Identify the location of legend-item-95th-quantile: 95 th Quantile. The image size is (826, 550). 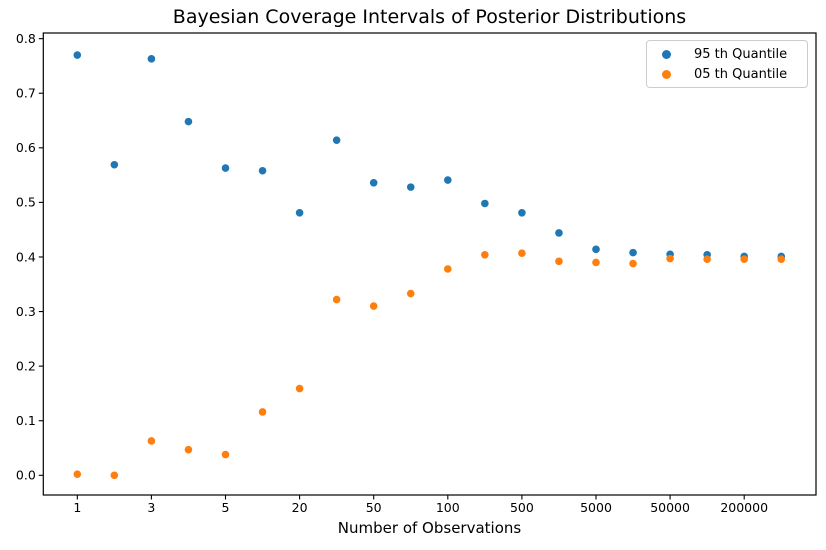
(727, 54).